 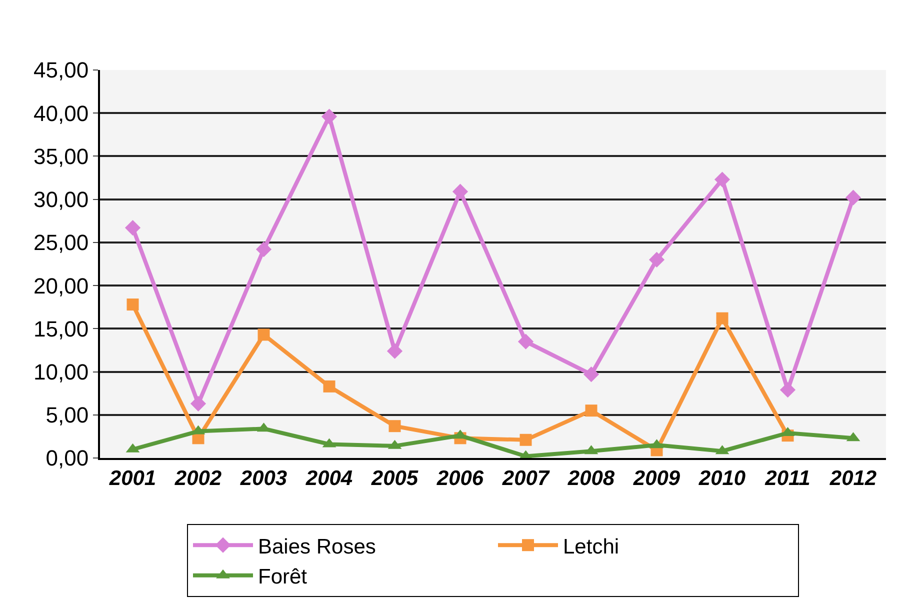 I want to click on x-tick-label: 2008, so click(x=590, y=478).